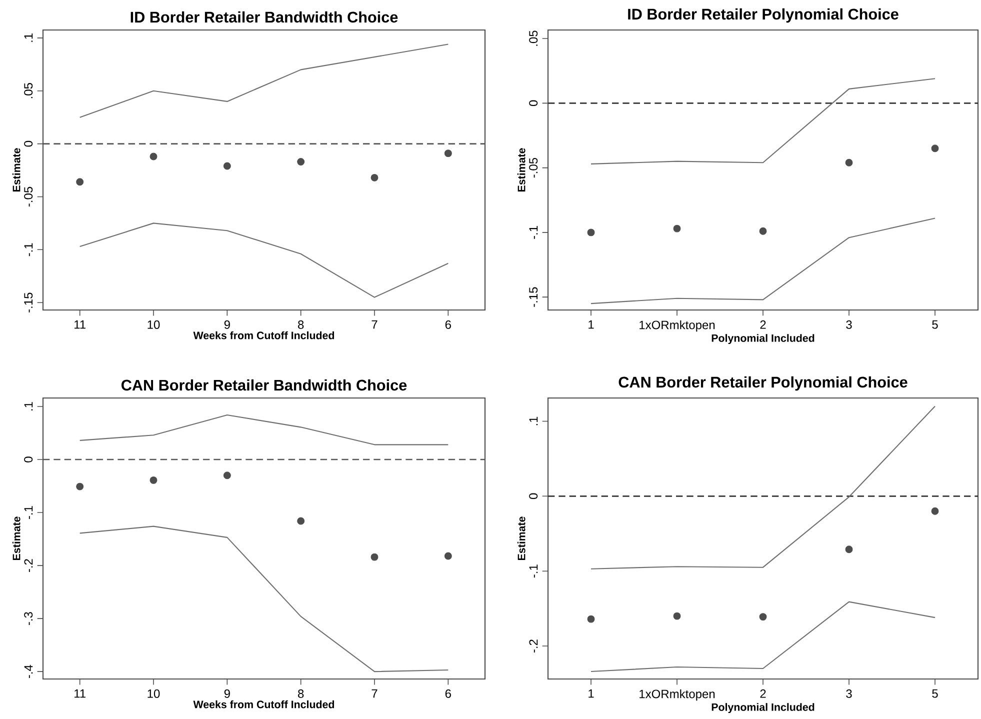 This screenshot has height=719, width=981. I want to click on chart-title: CAN Border Retailer Bandwidth Choice, so click(264, 385).